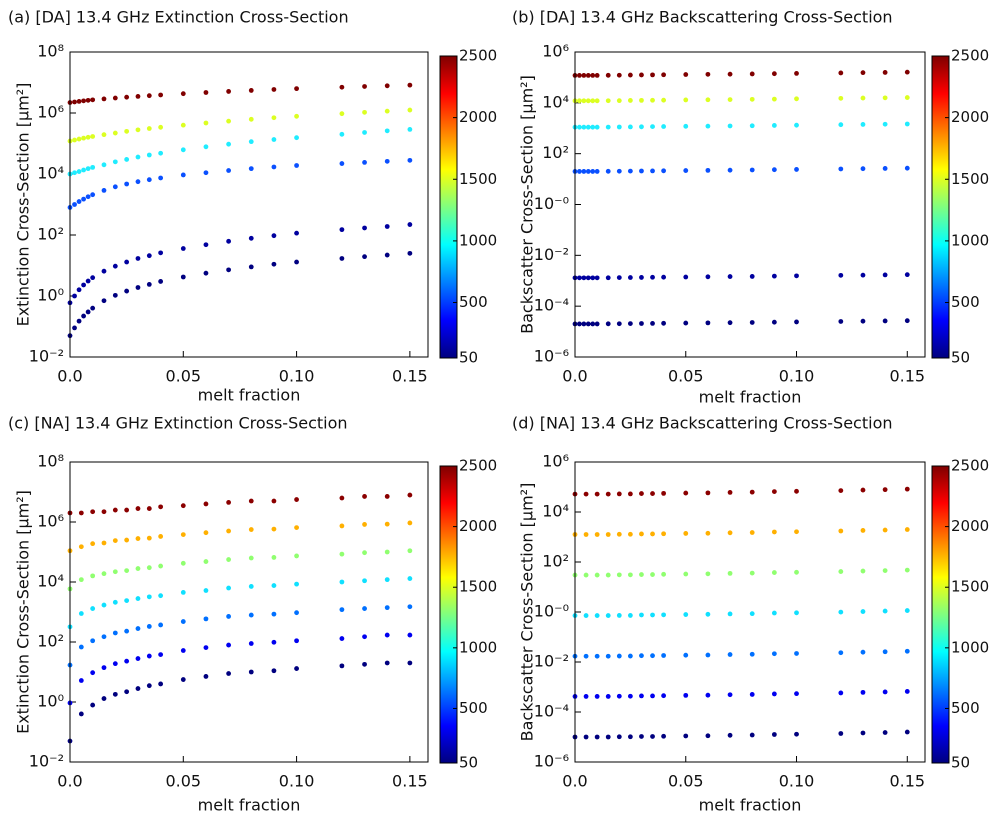 The height and width of the screenshot is (818, 999). Describe the element at coordinates (478, 117) in the screenshot. I see `colorbar-tick-label: 2000` at that location.